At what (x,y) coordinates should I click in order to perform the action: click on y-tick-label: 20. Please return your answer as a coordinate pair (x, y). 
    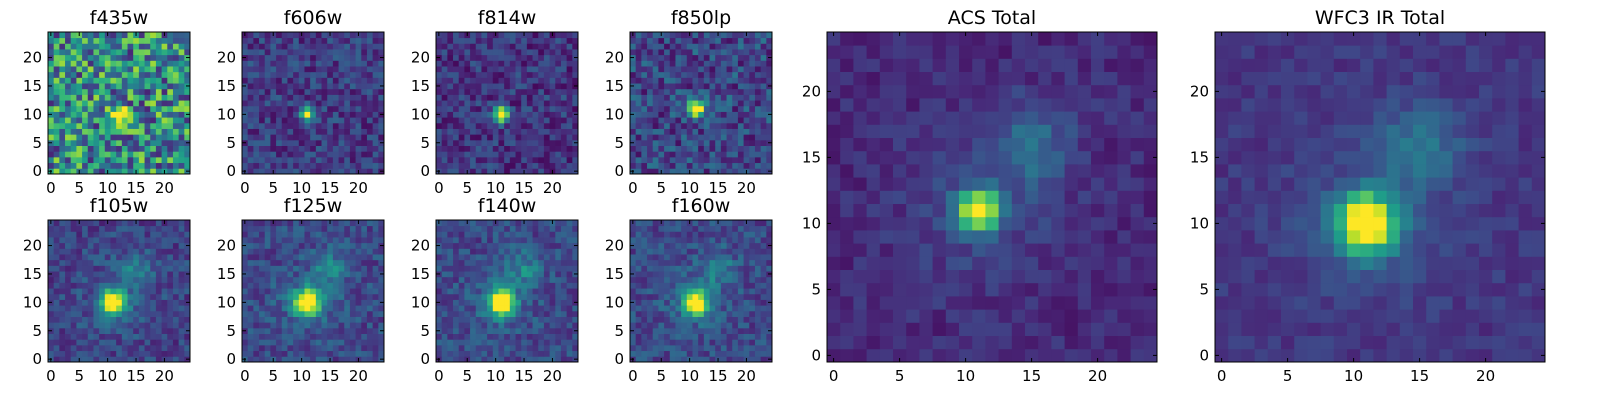
    Looking at the image, I should click on (420, 246).